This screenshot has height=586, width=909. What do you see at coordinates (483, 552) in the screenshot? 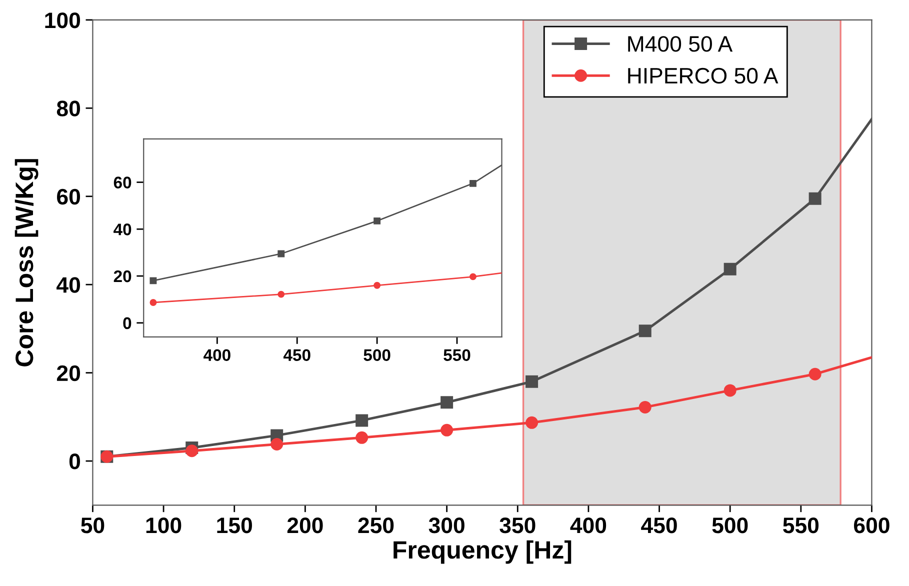
I see `x-axis-title: Frequency [Hz]` at bounding box center [483, 552].